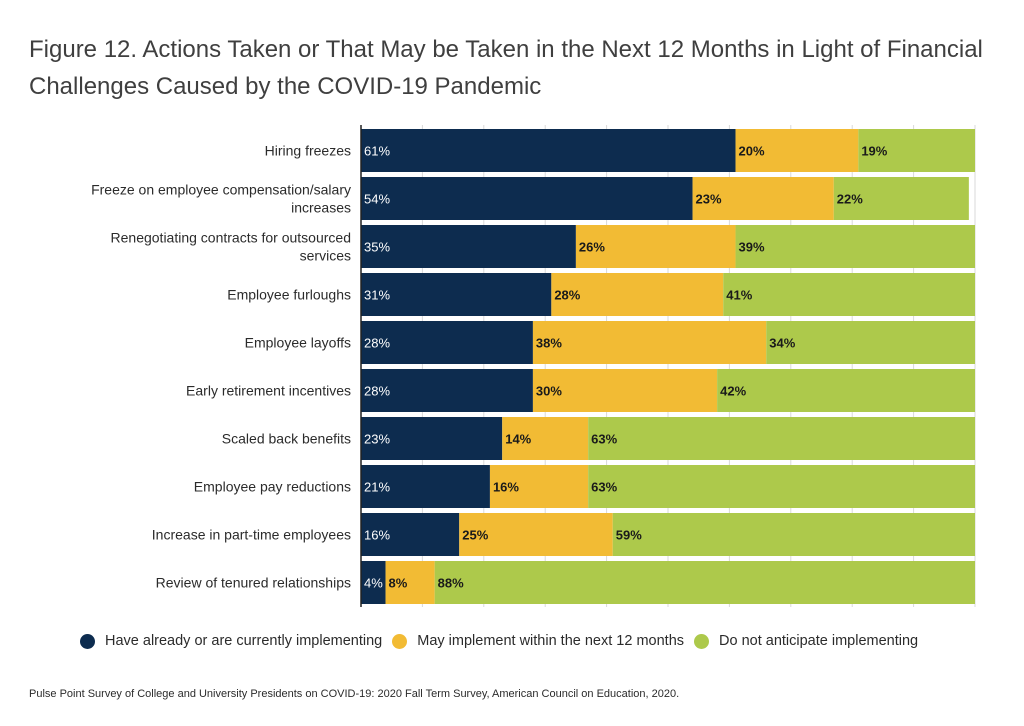 The height and width of the screenshot is (726, 1024). Describe the element at coordinates (752, 247) in the screenshot. I see `data-label: 39%` at that location.